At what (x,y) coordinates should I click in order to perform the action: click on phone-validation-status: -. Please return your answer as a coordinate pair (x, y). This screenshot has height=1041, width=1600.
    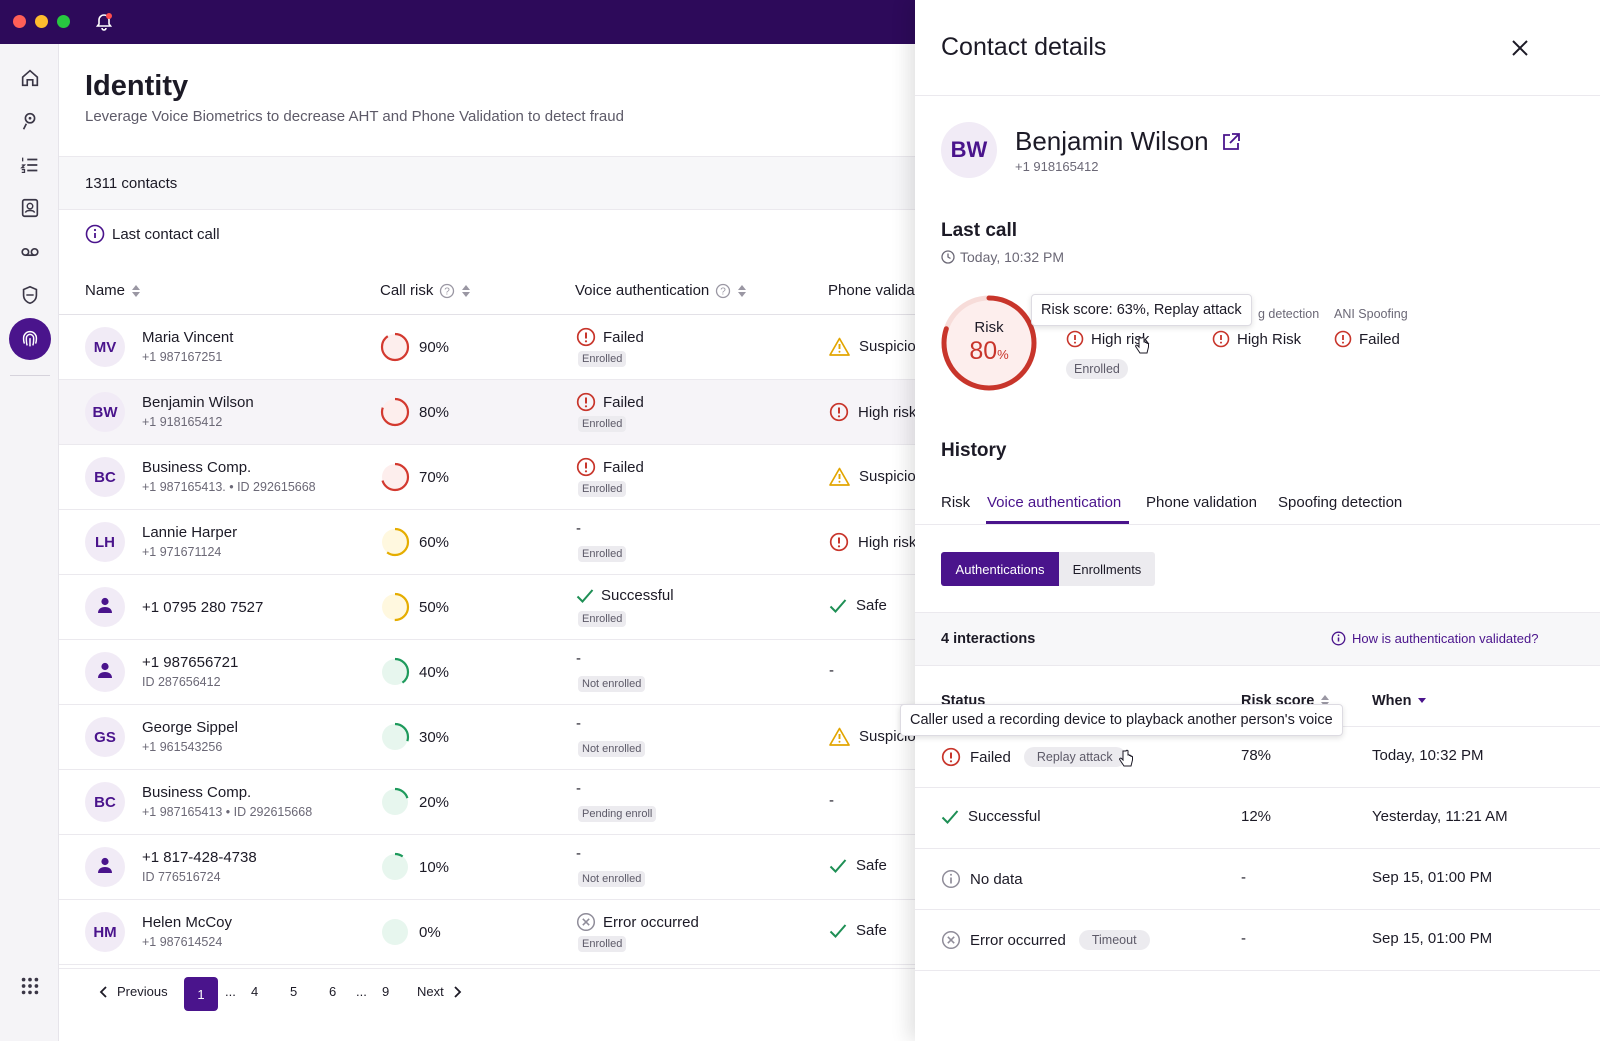
    Looking at the image, I should click on (831, 800).